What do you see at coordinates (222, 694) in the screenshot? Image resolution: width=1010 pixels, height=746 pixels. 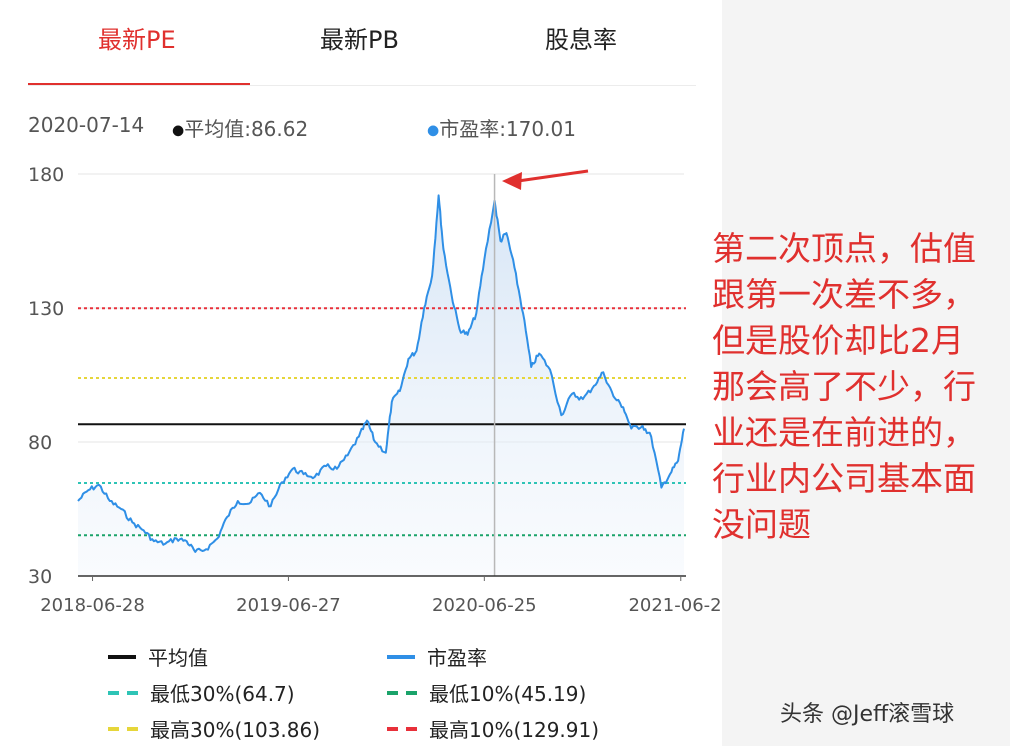 I see `legend-low30-label: 最低30%(64.7)` at bounding box center [222, 694].